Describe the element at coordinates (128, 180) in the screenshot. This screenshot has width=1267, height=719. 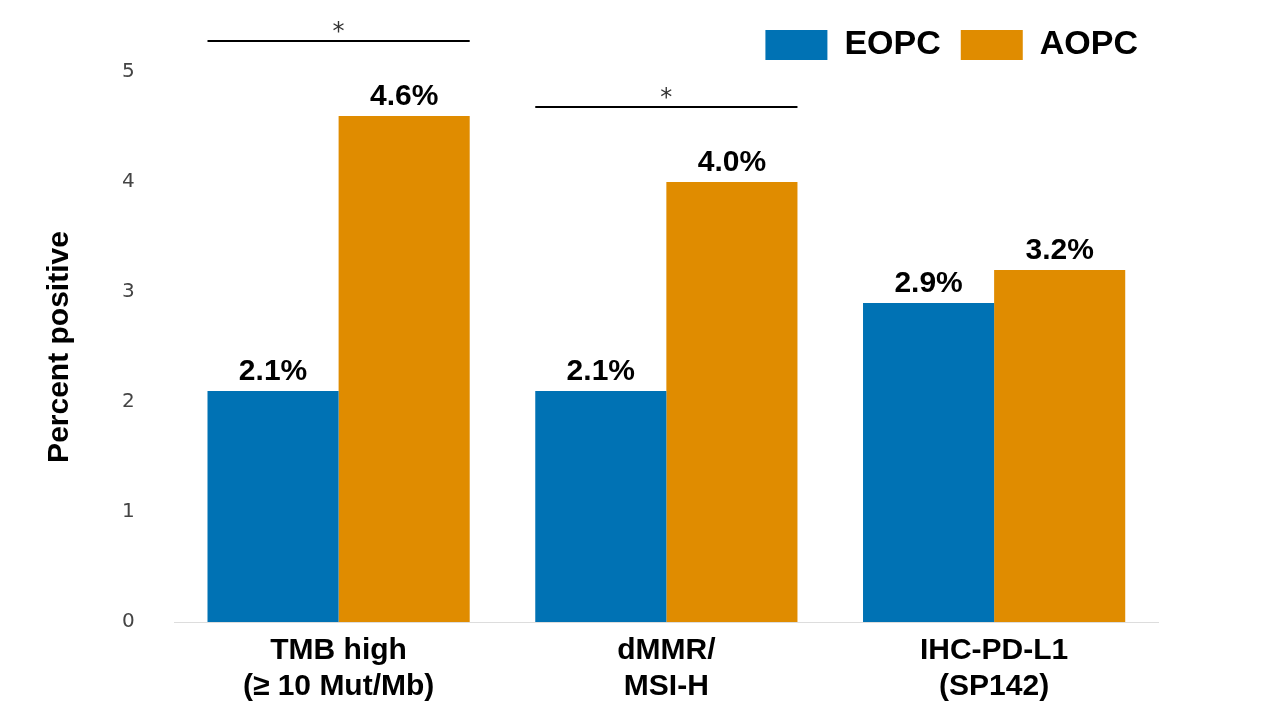
I see `y-tick-label: 4` at that location.